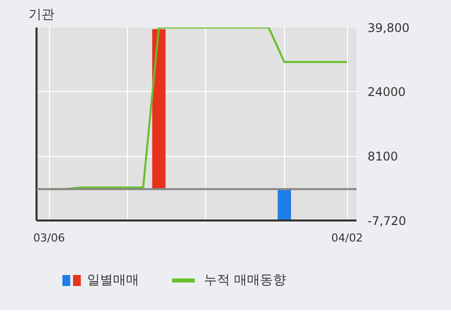 The image size is (451, 323). What do you see at coordinates (347, 238) in the screenshot?
I see `x-tick-label: 04/02` at bounding box center [347, 238].